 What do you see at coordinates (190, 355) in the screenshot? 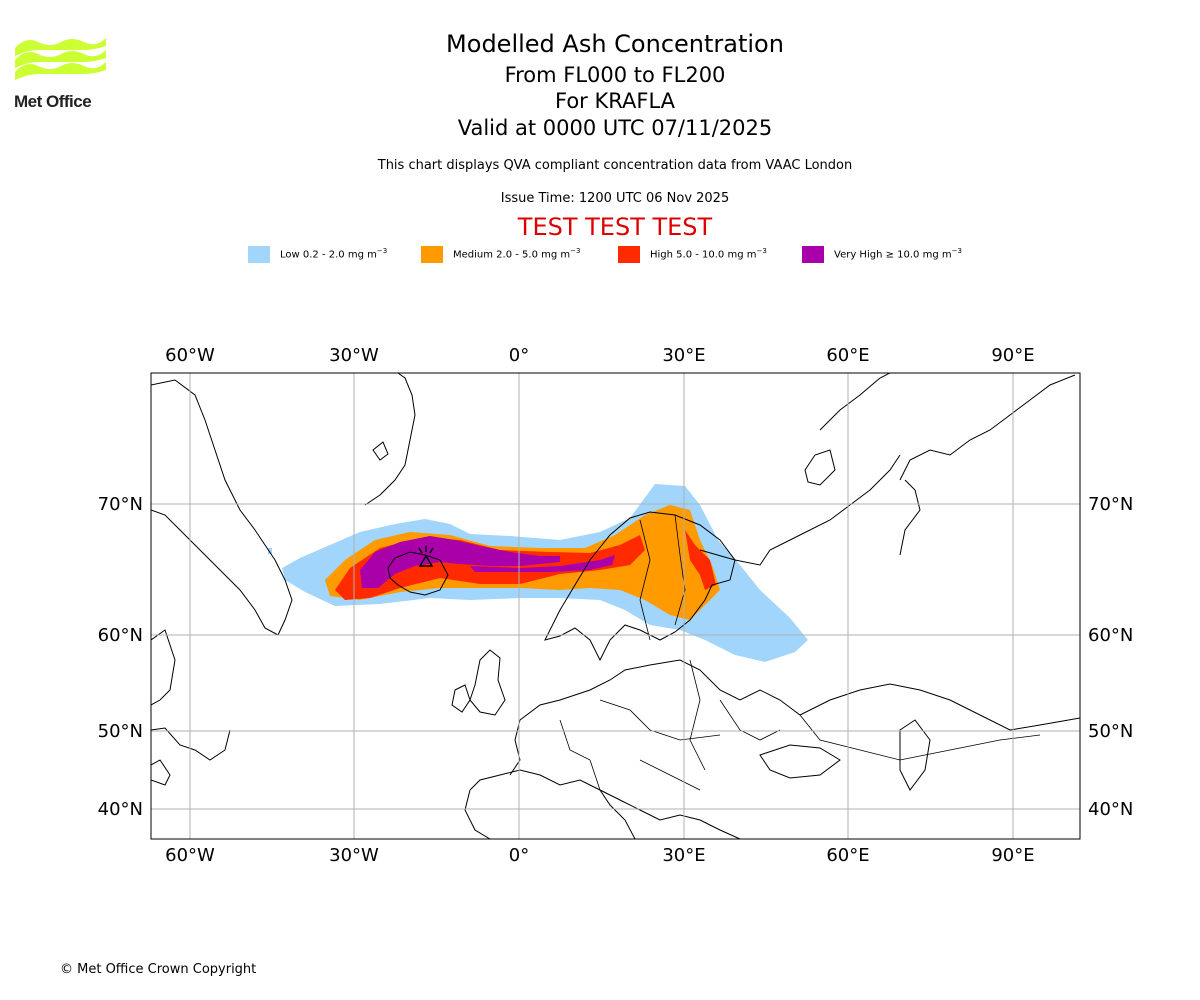
I see `lon-label-top: 60°W` at bounding box center [190, 355].